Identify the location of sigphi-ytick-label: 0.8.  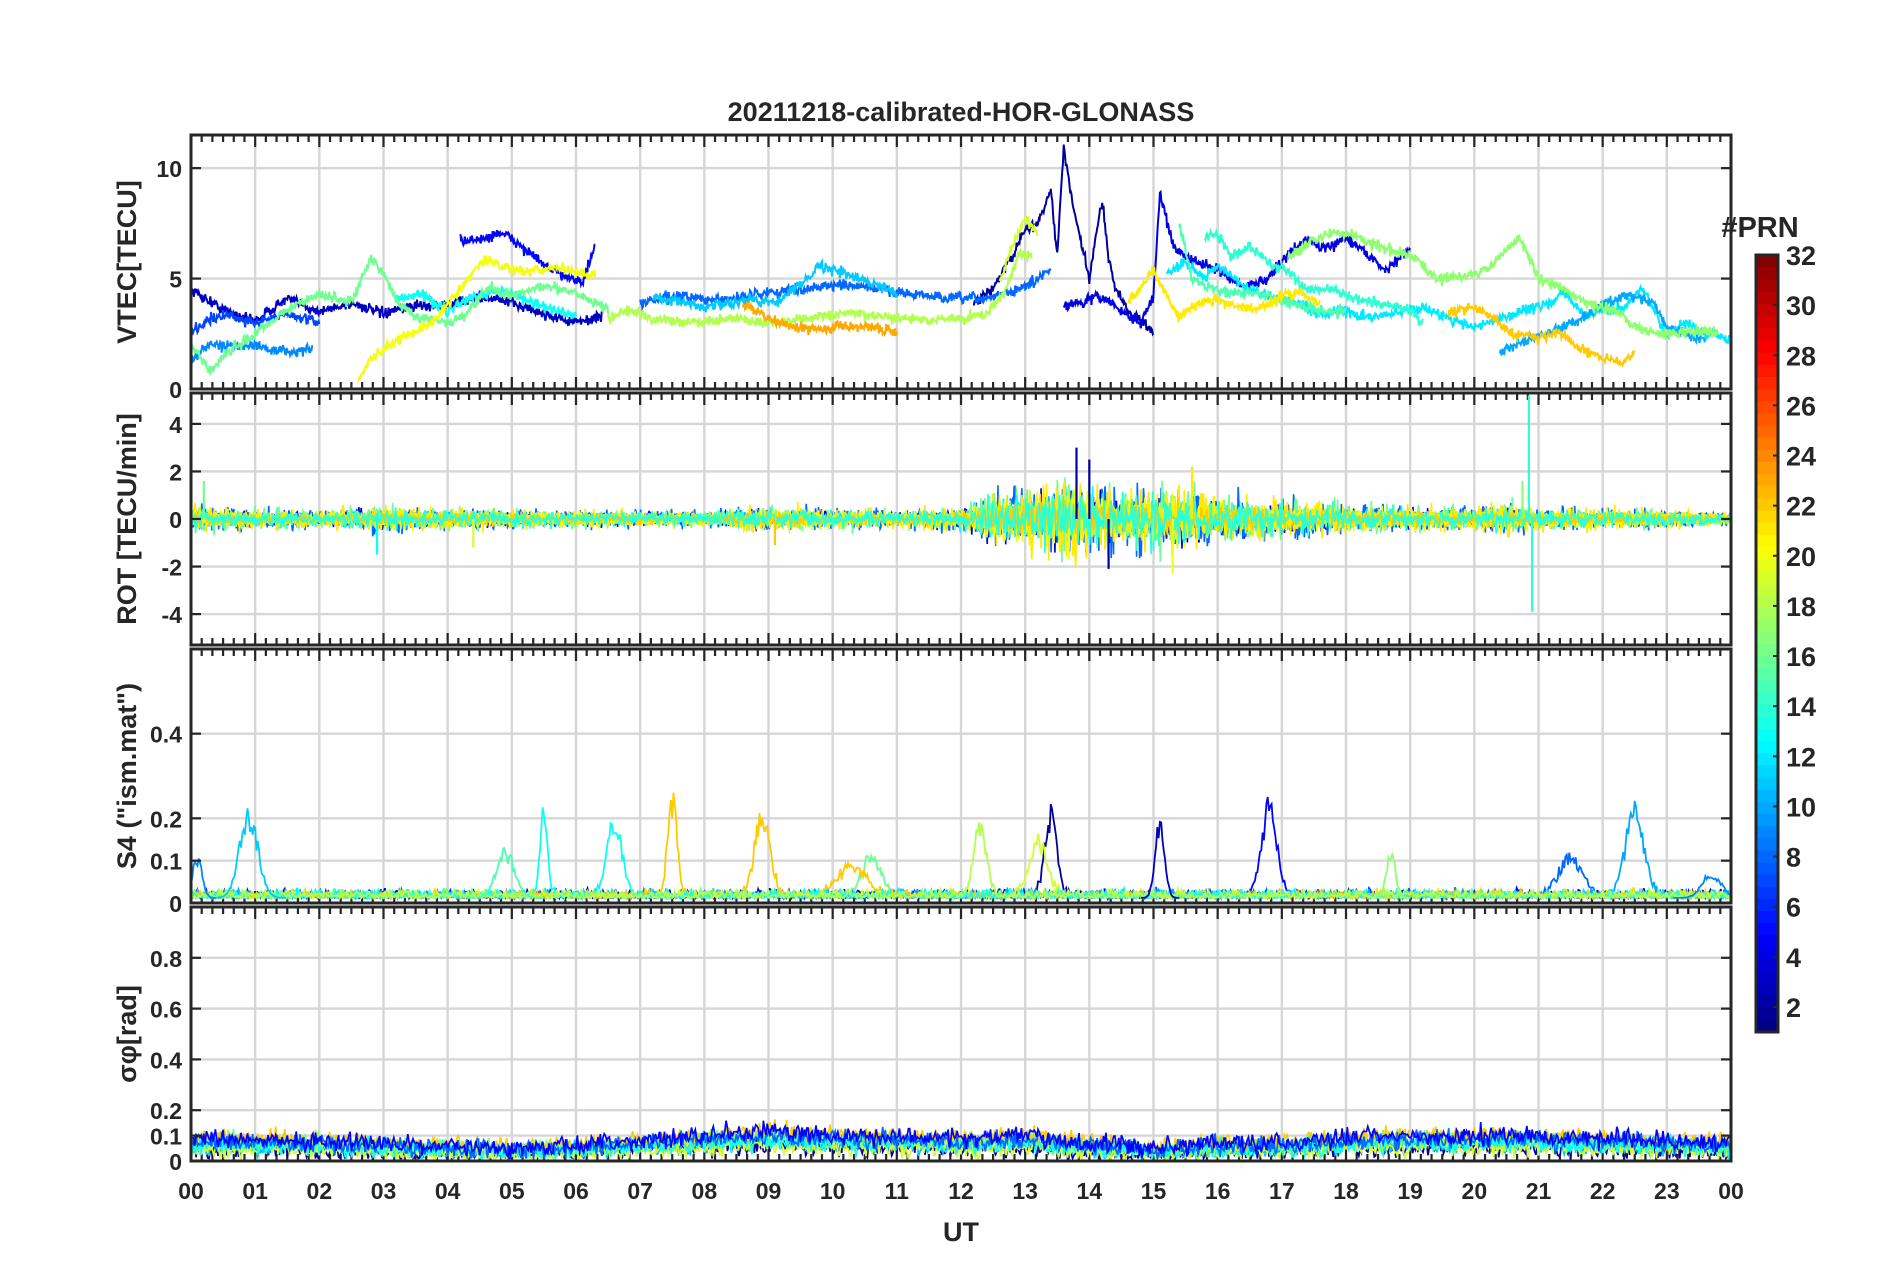
(166, 959).